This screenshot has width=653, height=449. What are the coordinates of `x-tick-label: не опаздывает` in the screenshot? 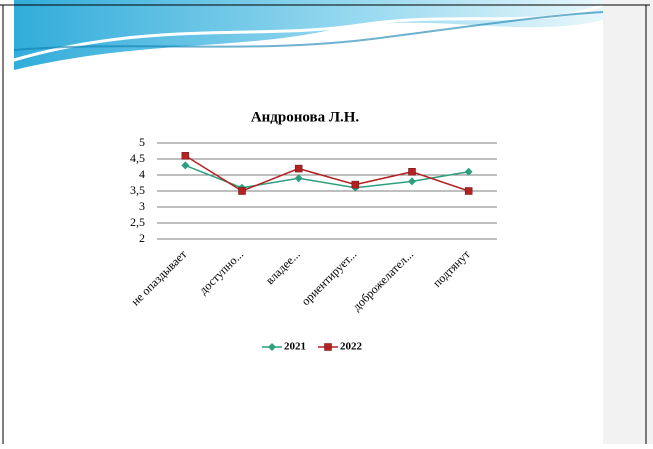 It's located at (159, 278).